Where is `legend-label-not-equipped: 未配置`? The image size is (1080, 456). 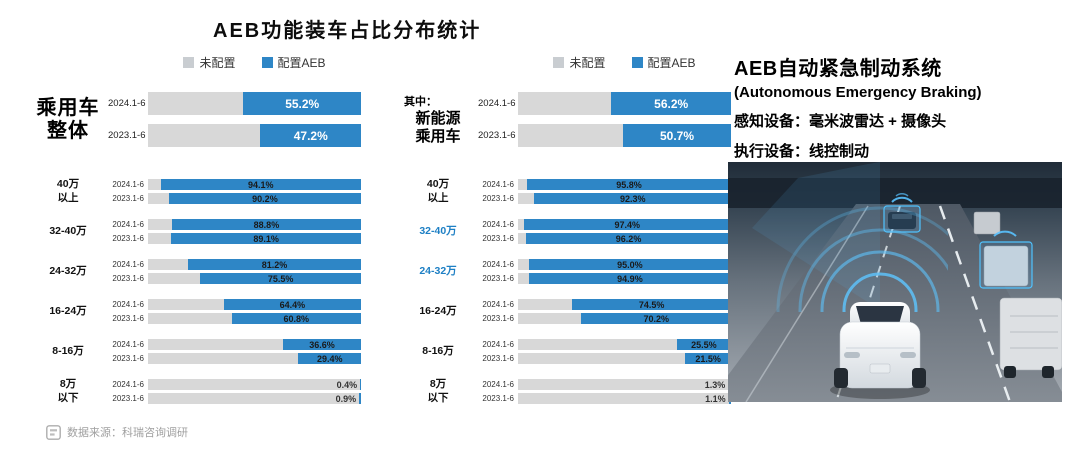 legend-label-not-equipped: 未配置 is located at coordinates (217, 62).